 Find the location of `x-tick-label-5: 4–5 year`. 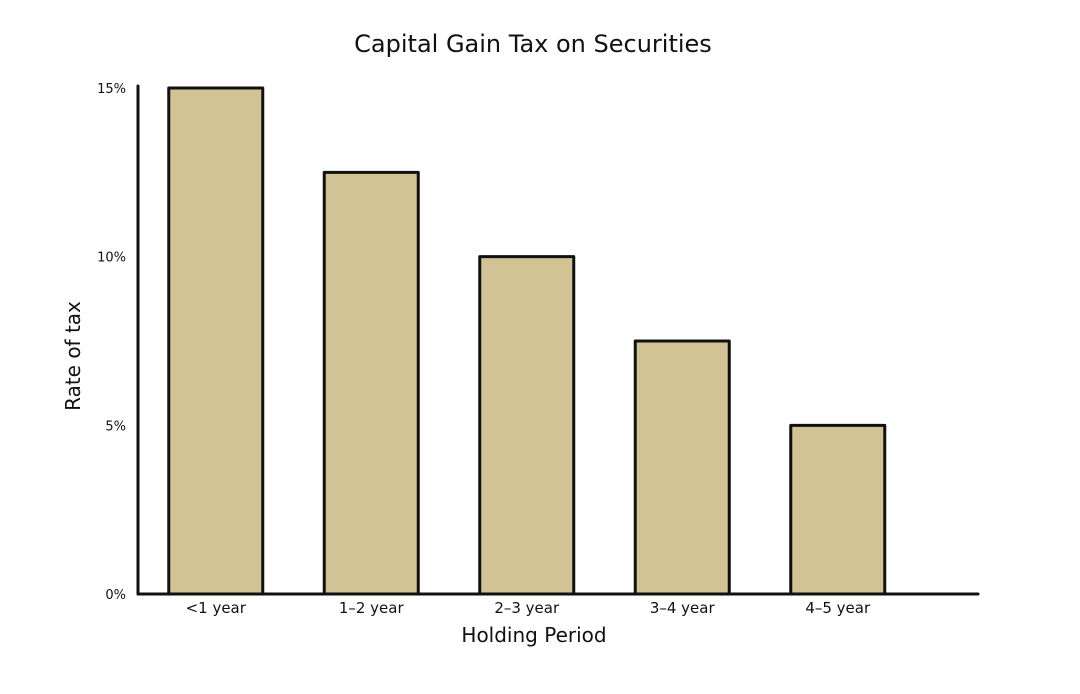

x-tick-label-5: 4–5 year is located at coordinates (838, 608).